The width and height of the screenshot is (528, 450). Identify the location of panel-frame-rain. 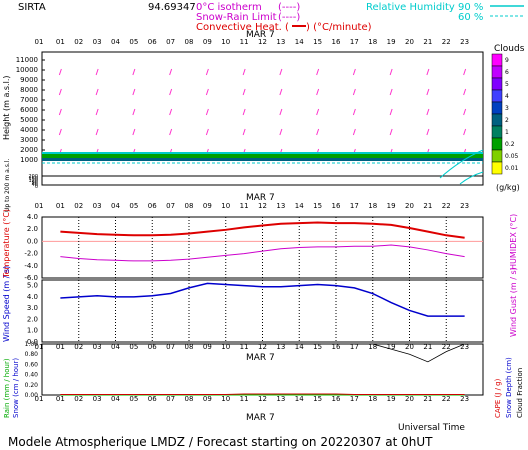
(262, 369).